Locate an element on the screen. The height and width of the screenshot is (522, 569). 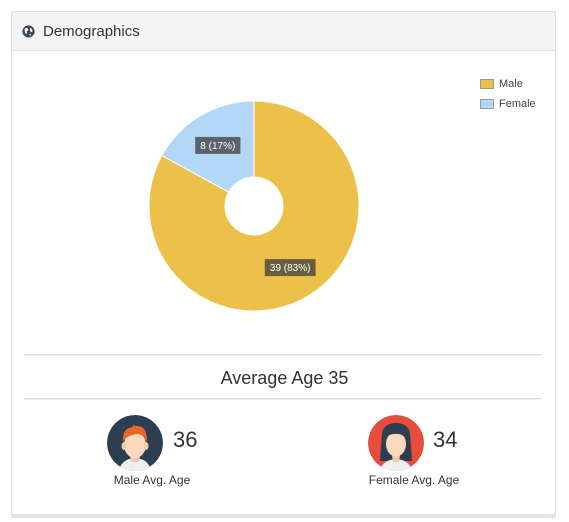
divider-top is located at coordinates (282, 355).